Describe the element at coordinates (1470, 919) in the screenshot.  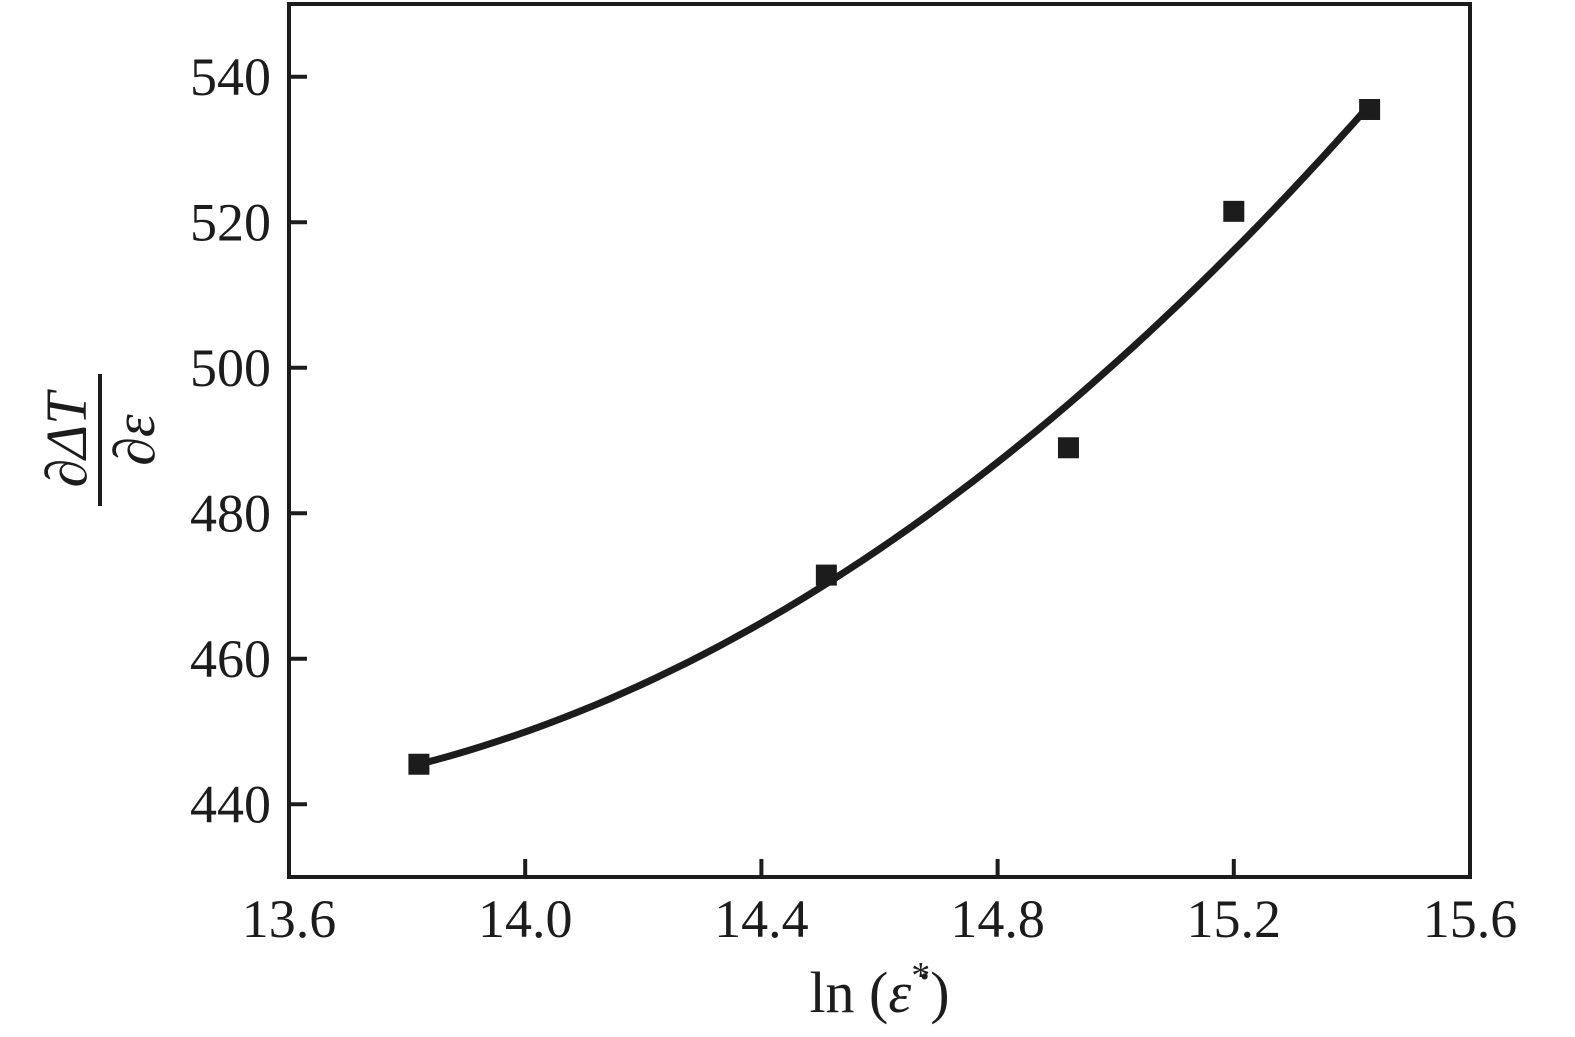
I see `x-tick-label: 15.6` at that location.